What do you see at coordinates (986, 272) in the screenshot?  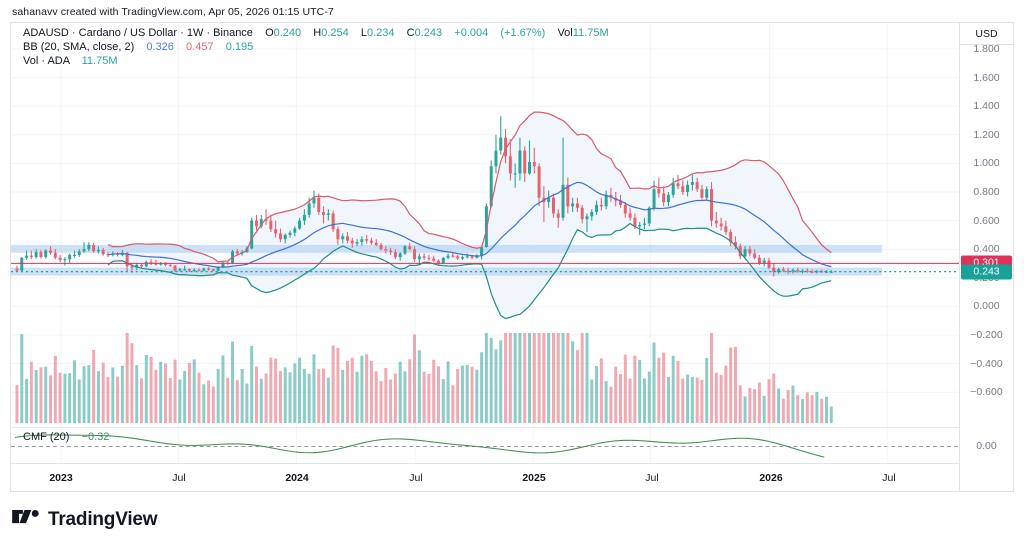 I see `close-price-badge: 0.243` at bounding box center [986, 272].